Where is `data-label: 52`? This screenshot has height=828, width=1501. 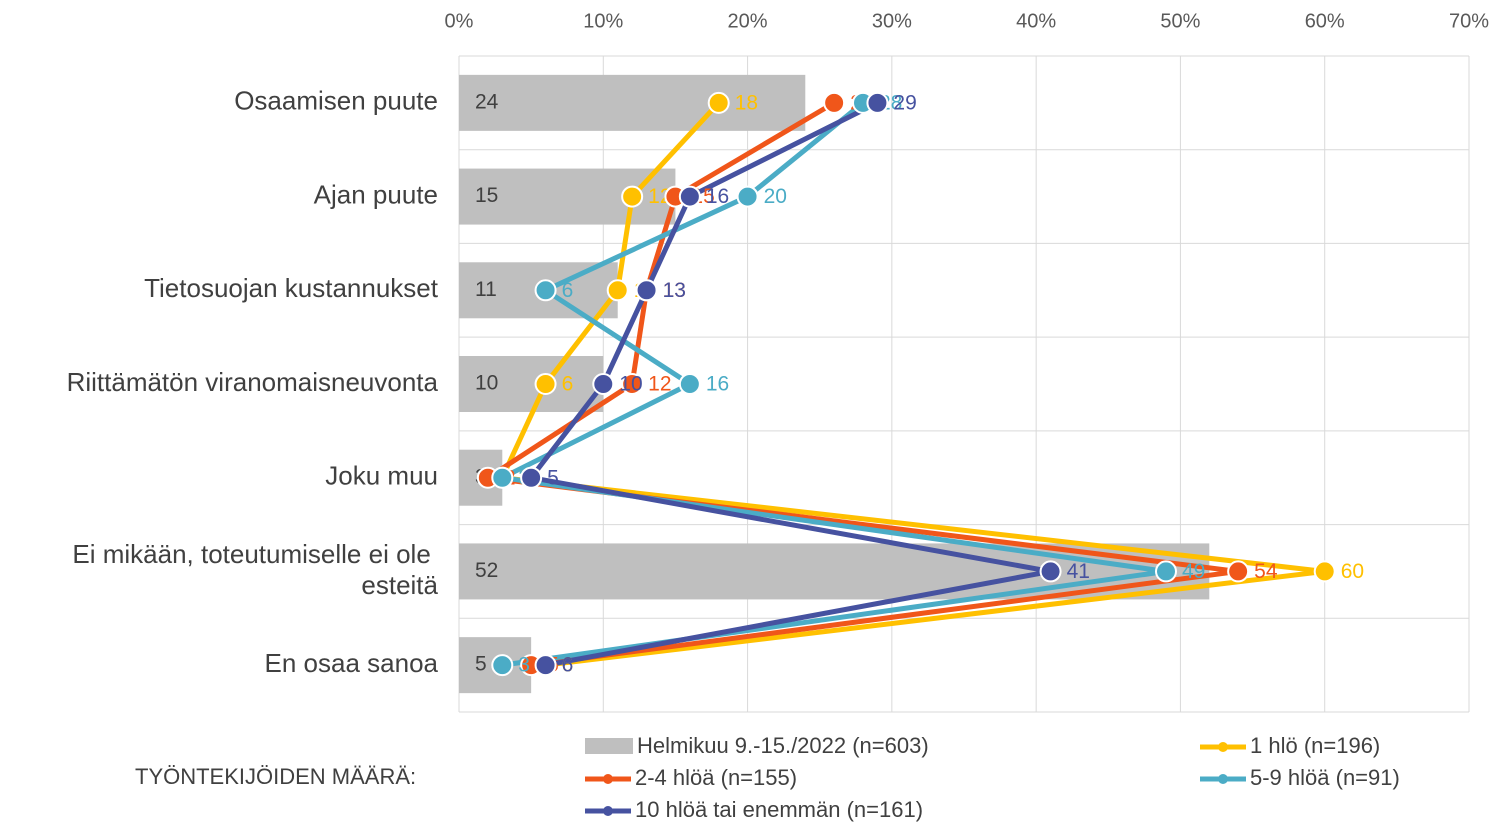
data-label: 52 is located at coordinates (486, 570).